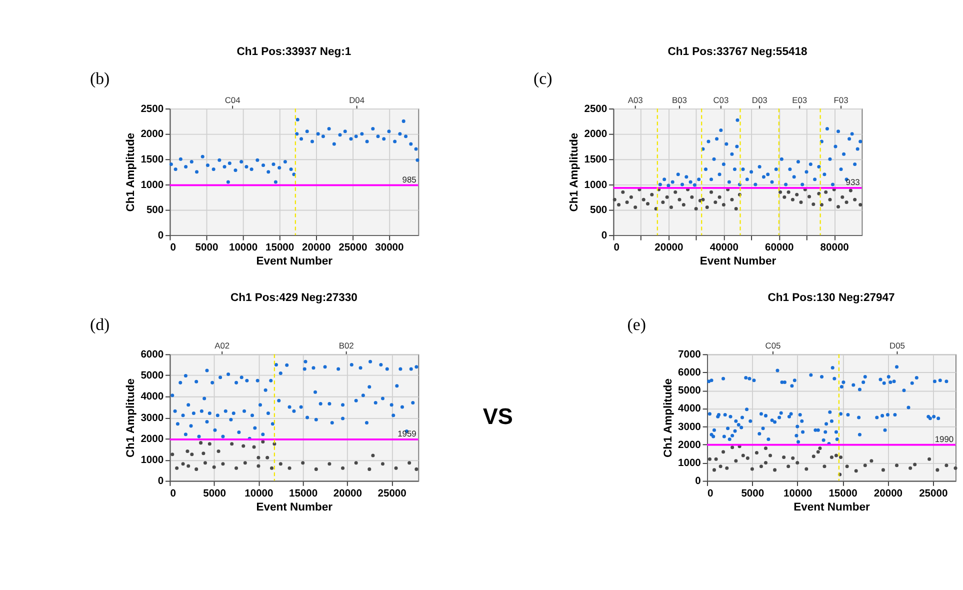 This screenshot has height=590, width=963. I want to click on x-tick-label: 80000, so click(835, 248).